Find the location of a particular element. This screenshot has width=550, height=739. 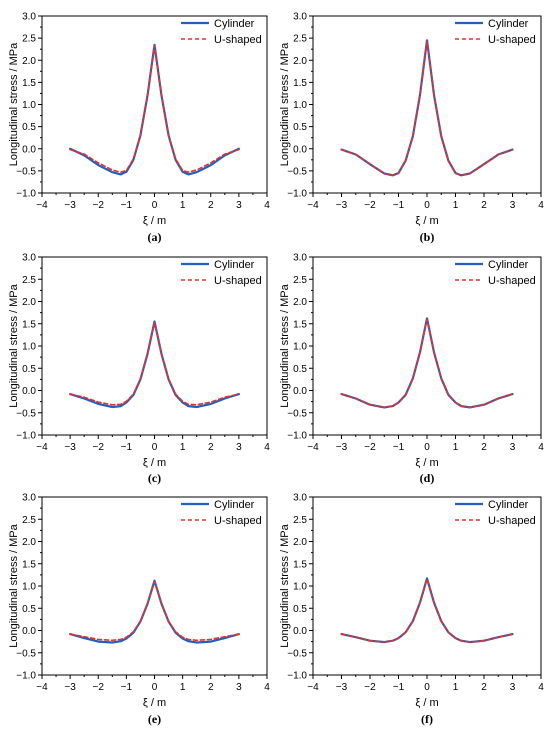

subplot-caption: (a) is located at coordinates (155, 237).